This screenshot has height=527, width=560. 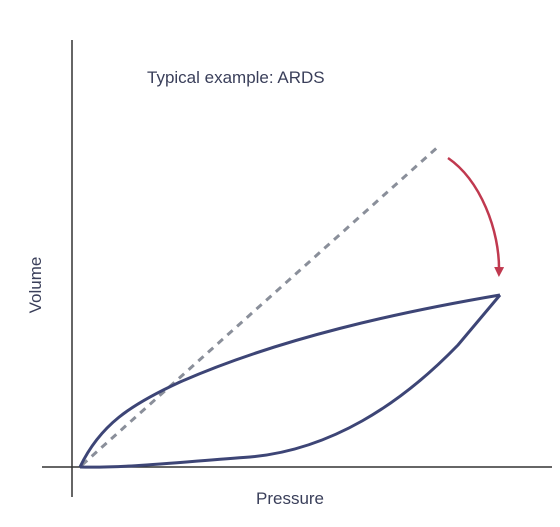 What do you see at coordinates (236, 77) in the screenshot?
I see `diagram-title: Typical example: ARDS` at bounding box center [236, 77].